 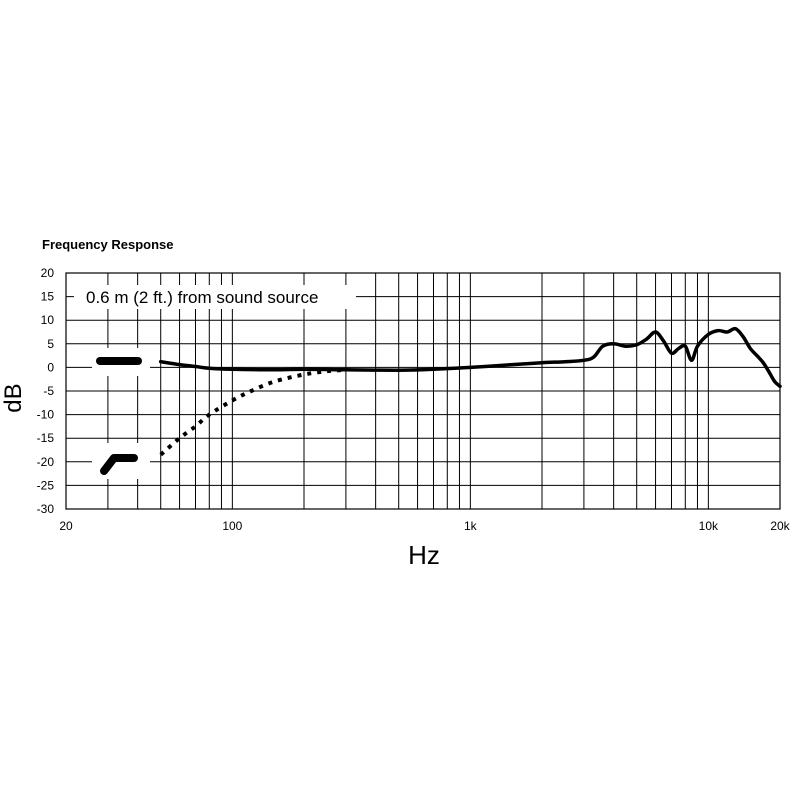 I want to click on y-tick-label: -5, so click(x=48, y=391).